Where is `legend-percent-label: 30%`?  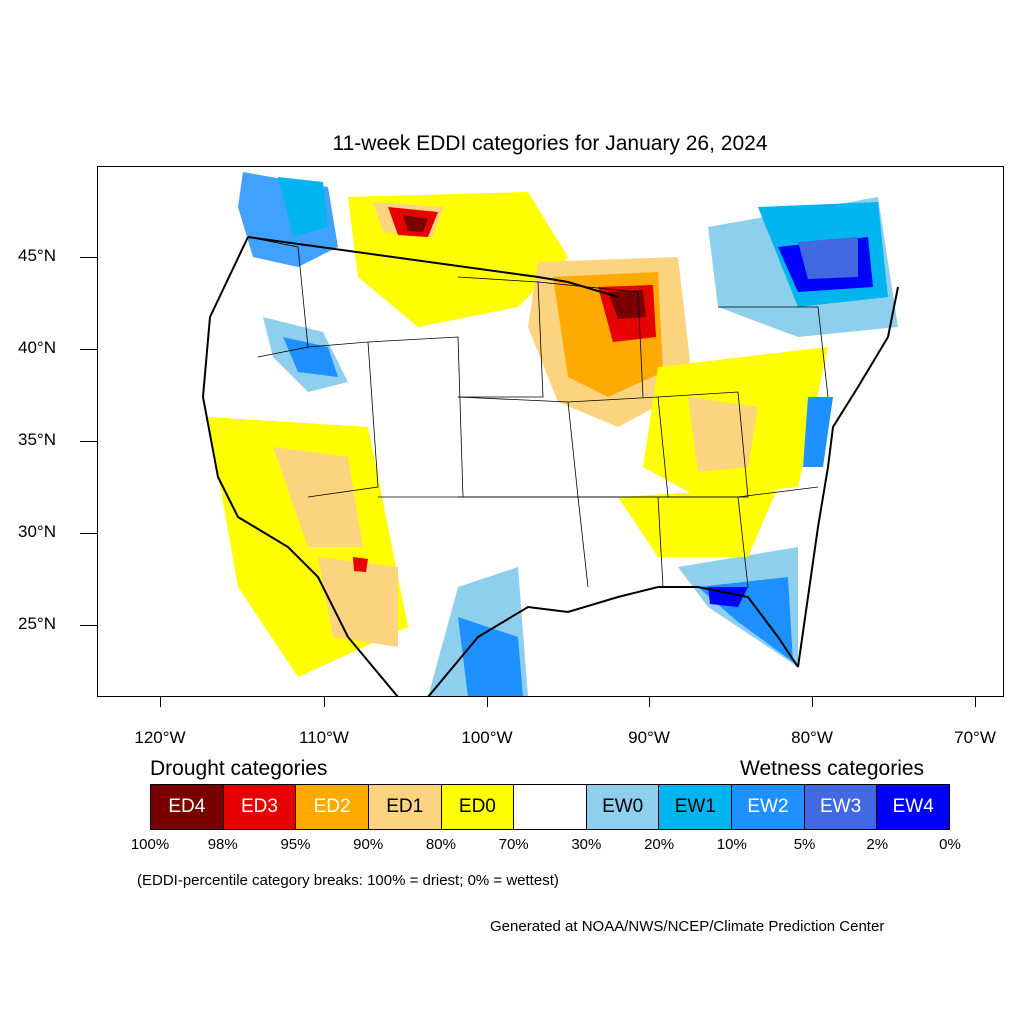
legend-percent-label: 30% is located at coordinates (586, 844).